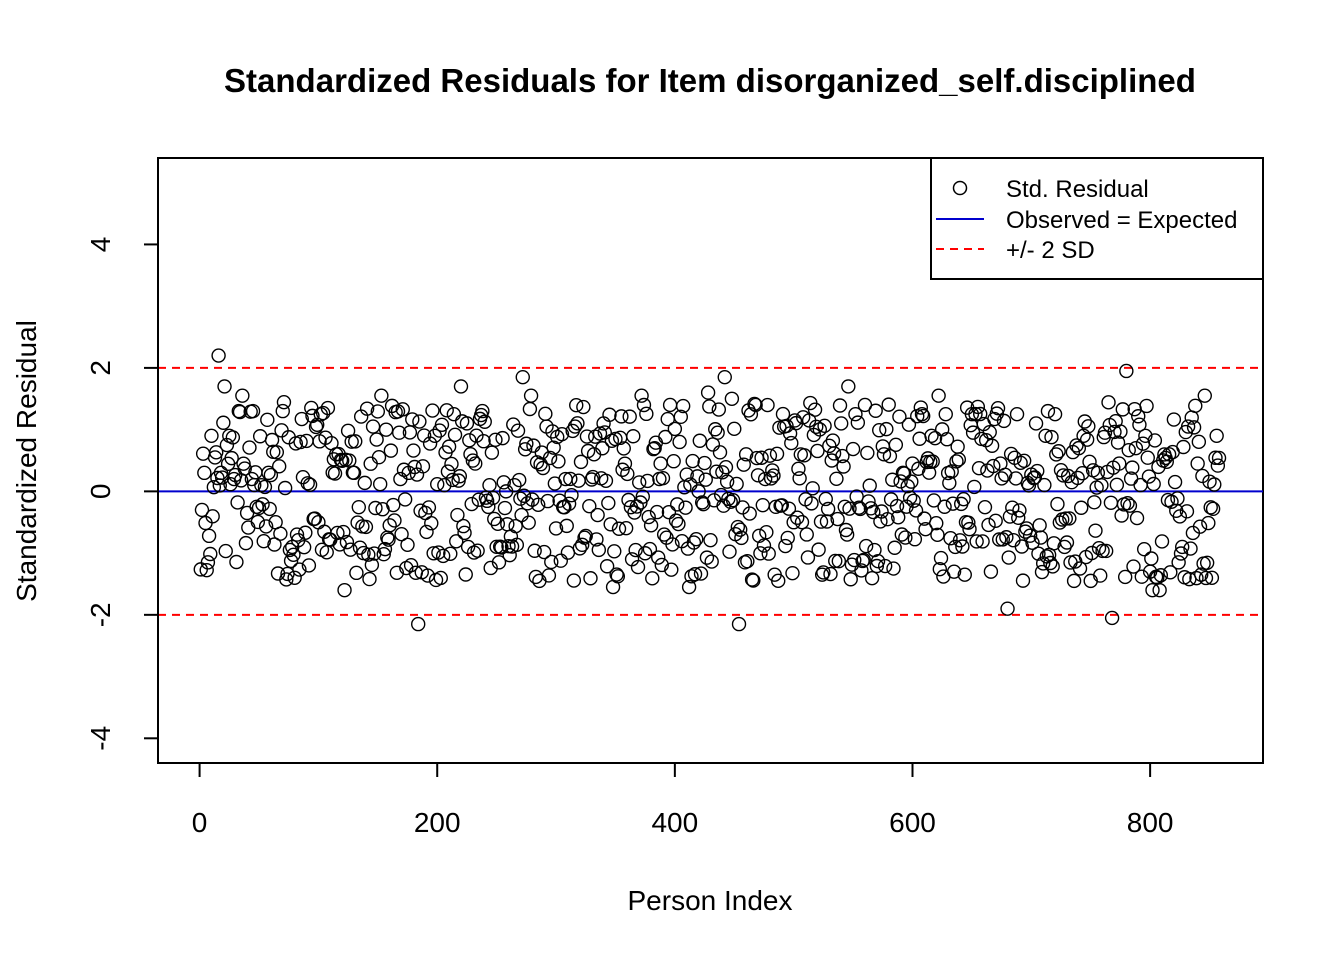 The image size is (1344, 960). Describe the element at coordinates (26, 461) in the screenshot. I see `y-axis-label: Standardized Residual` at that location.